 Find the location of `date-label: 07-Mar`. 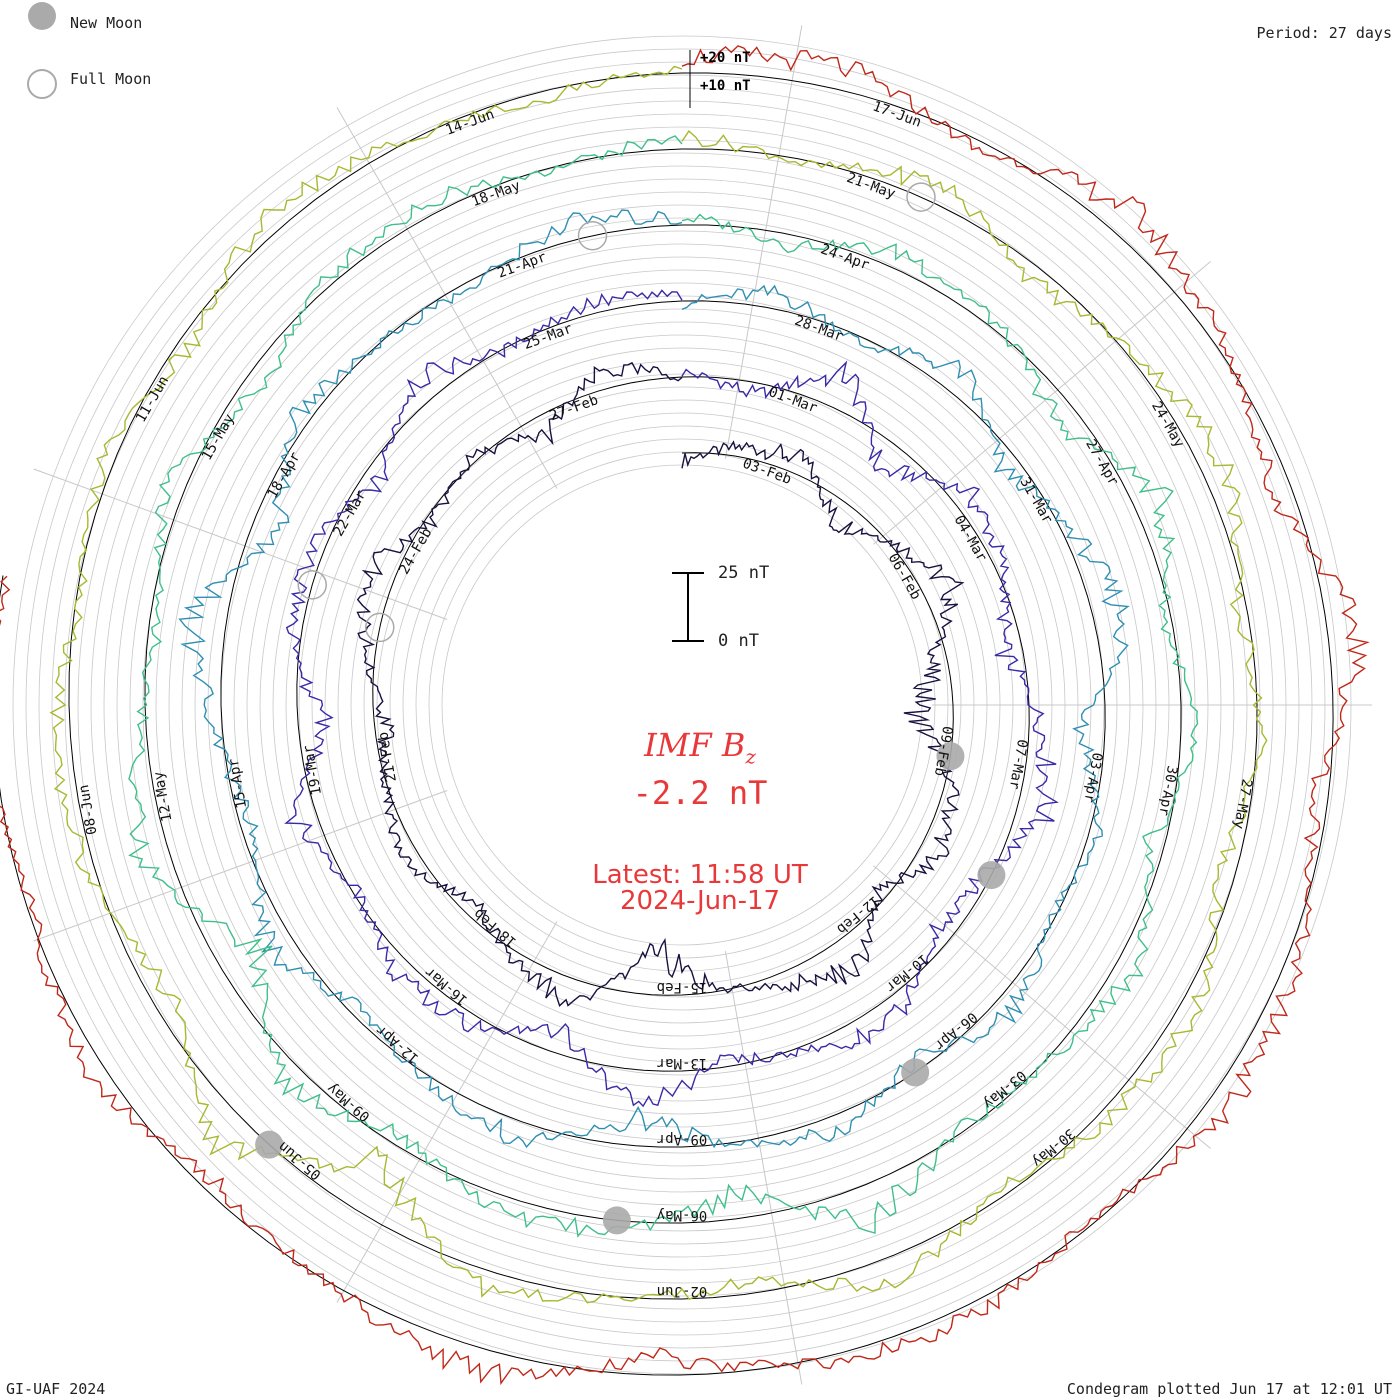

date-label: 07-Mar is located at coordinates (1018, 764).